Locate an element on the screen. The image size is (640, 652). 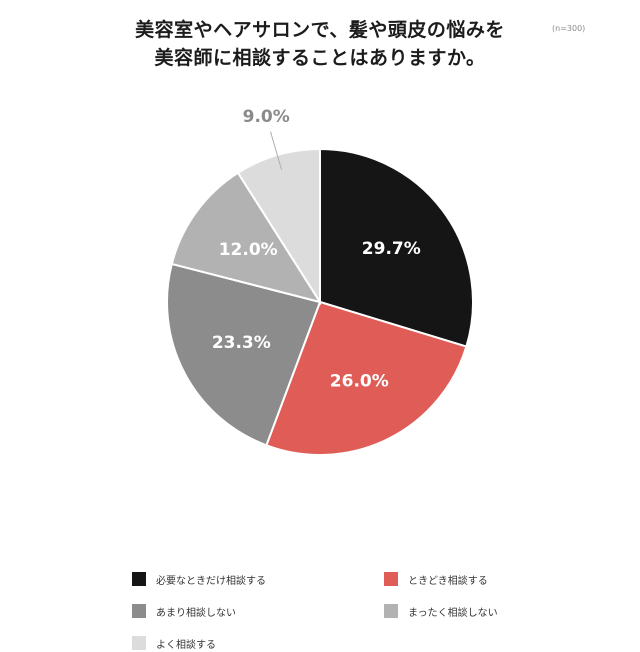
chart-title: 美容室やヘアサロンで、髪や頭皮の悩みを 美容師に相談することはありますか。 is located at coordinates (320, 44).